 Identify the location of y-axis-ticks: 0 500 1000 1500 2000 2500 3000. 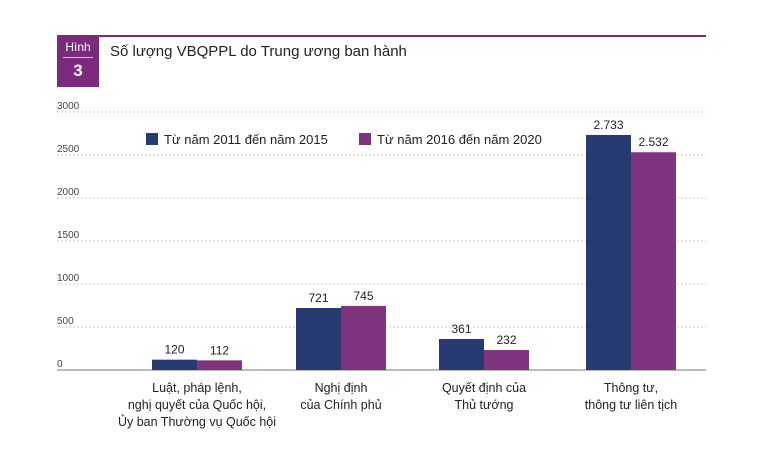
(68, 235).